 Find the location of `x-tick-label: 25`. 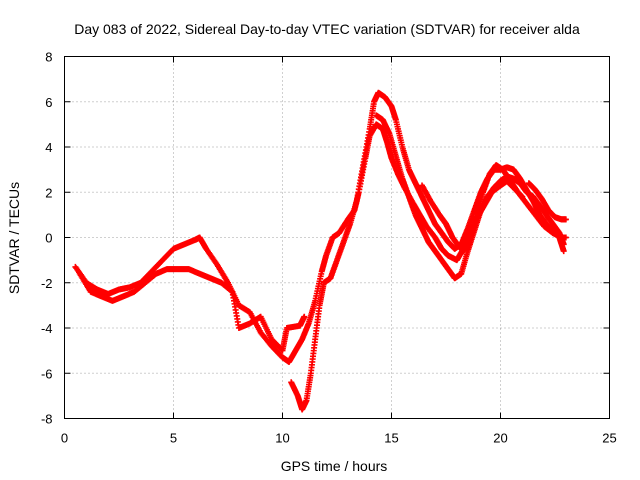

x-tick-label: 25 is located at coordinates (609, 438).